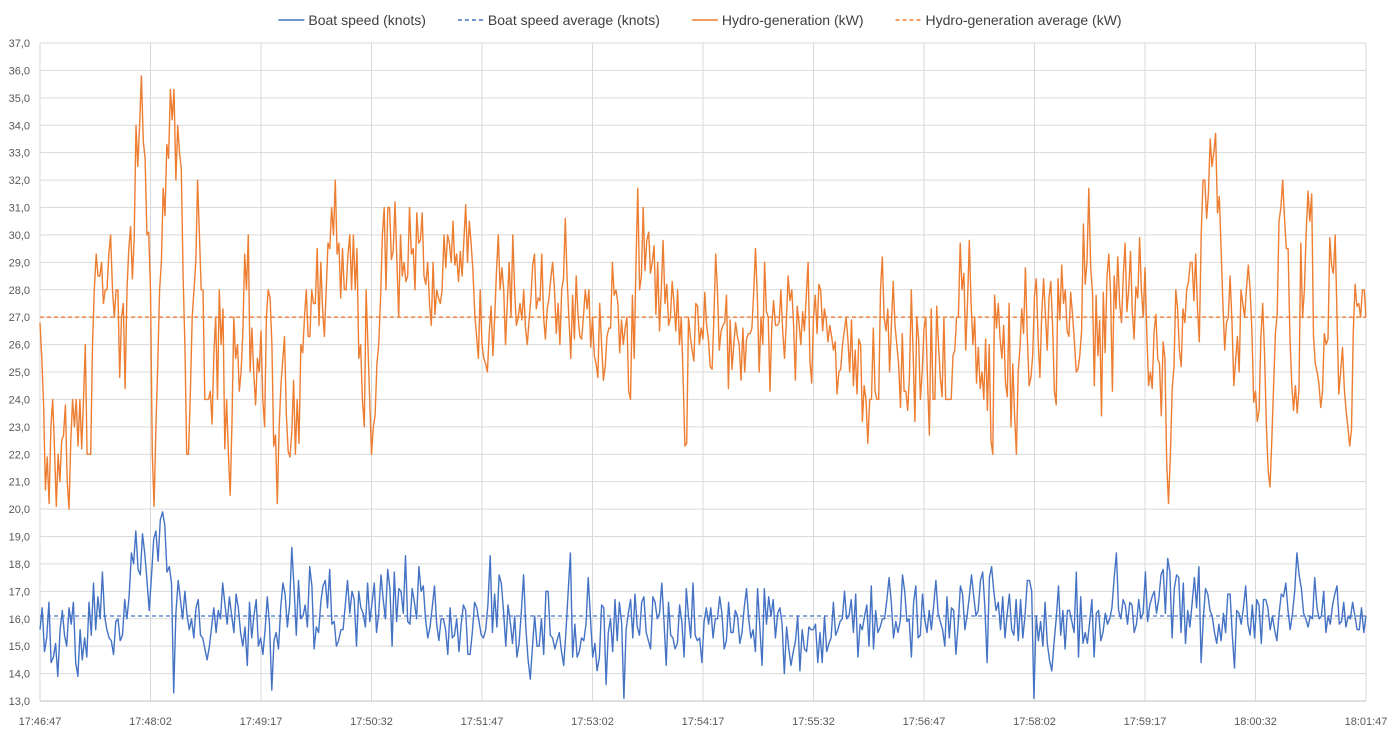  What do you see at coordinates (924, 722) in the screenshot?
I see `x-tick-label: 17:56:47` at bounding box center [924, 722].